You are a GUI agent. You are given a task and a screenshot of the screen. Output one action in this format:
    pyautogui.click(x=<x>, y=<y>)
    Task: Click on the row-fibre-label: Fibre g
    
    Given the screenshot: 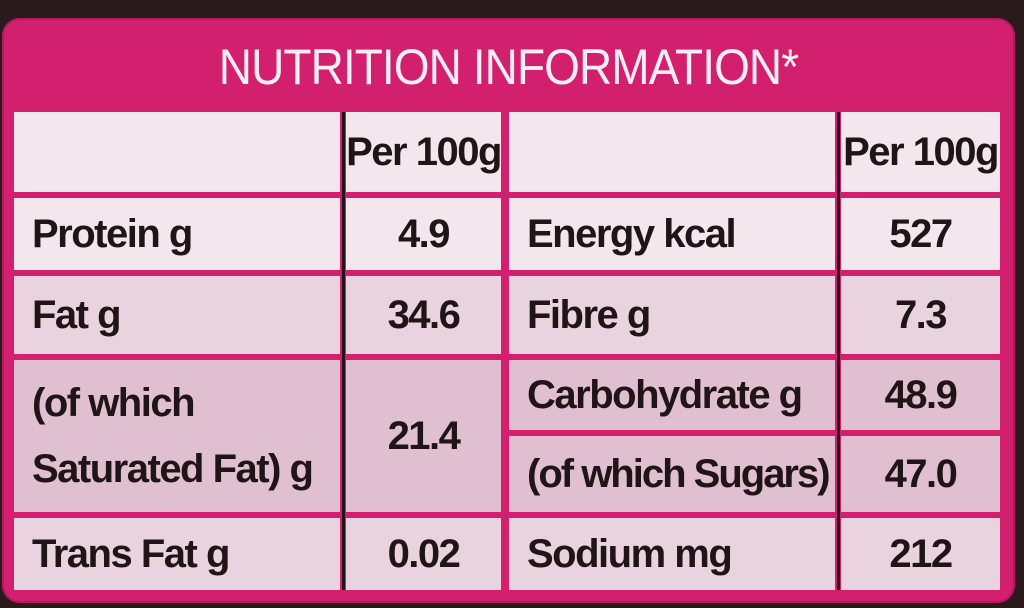 What is the action you would take?
    pyautogui.click(x=672, y=315)
    